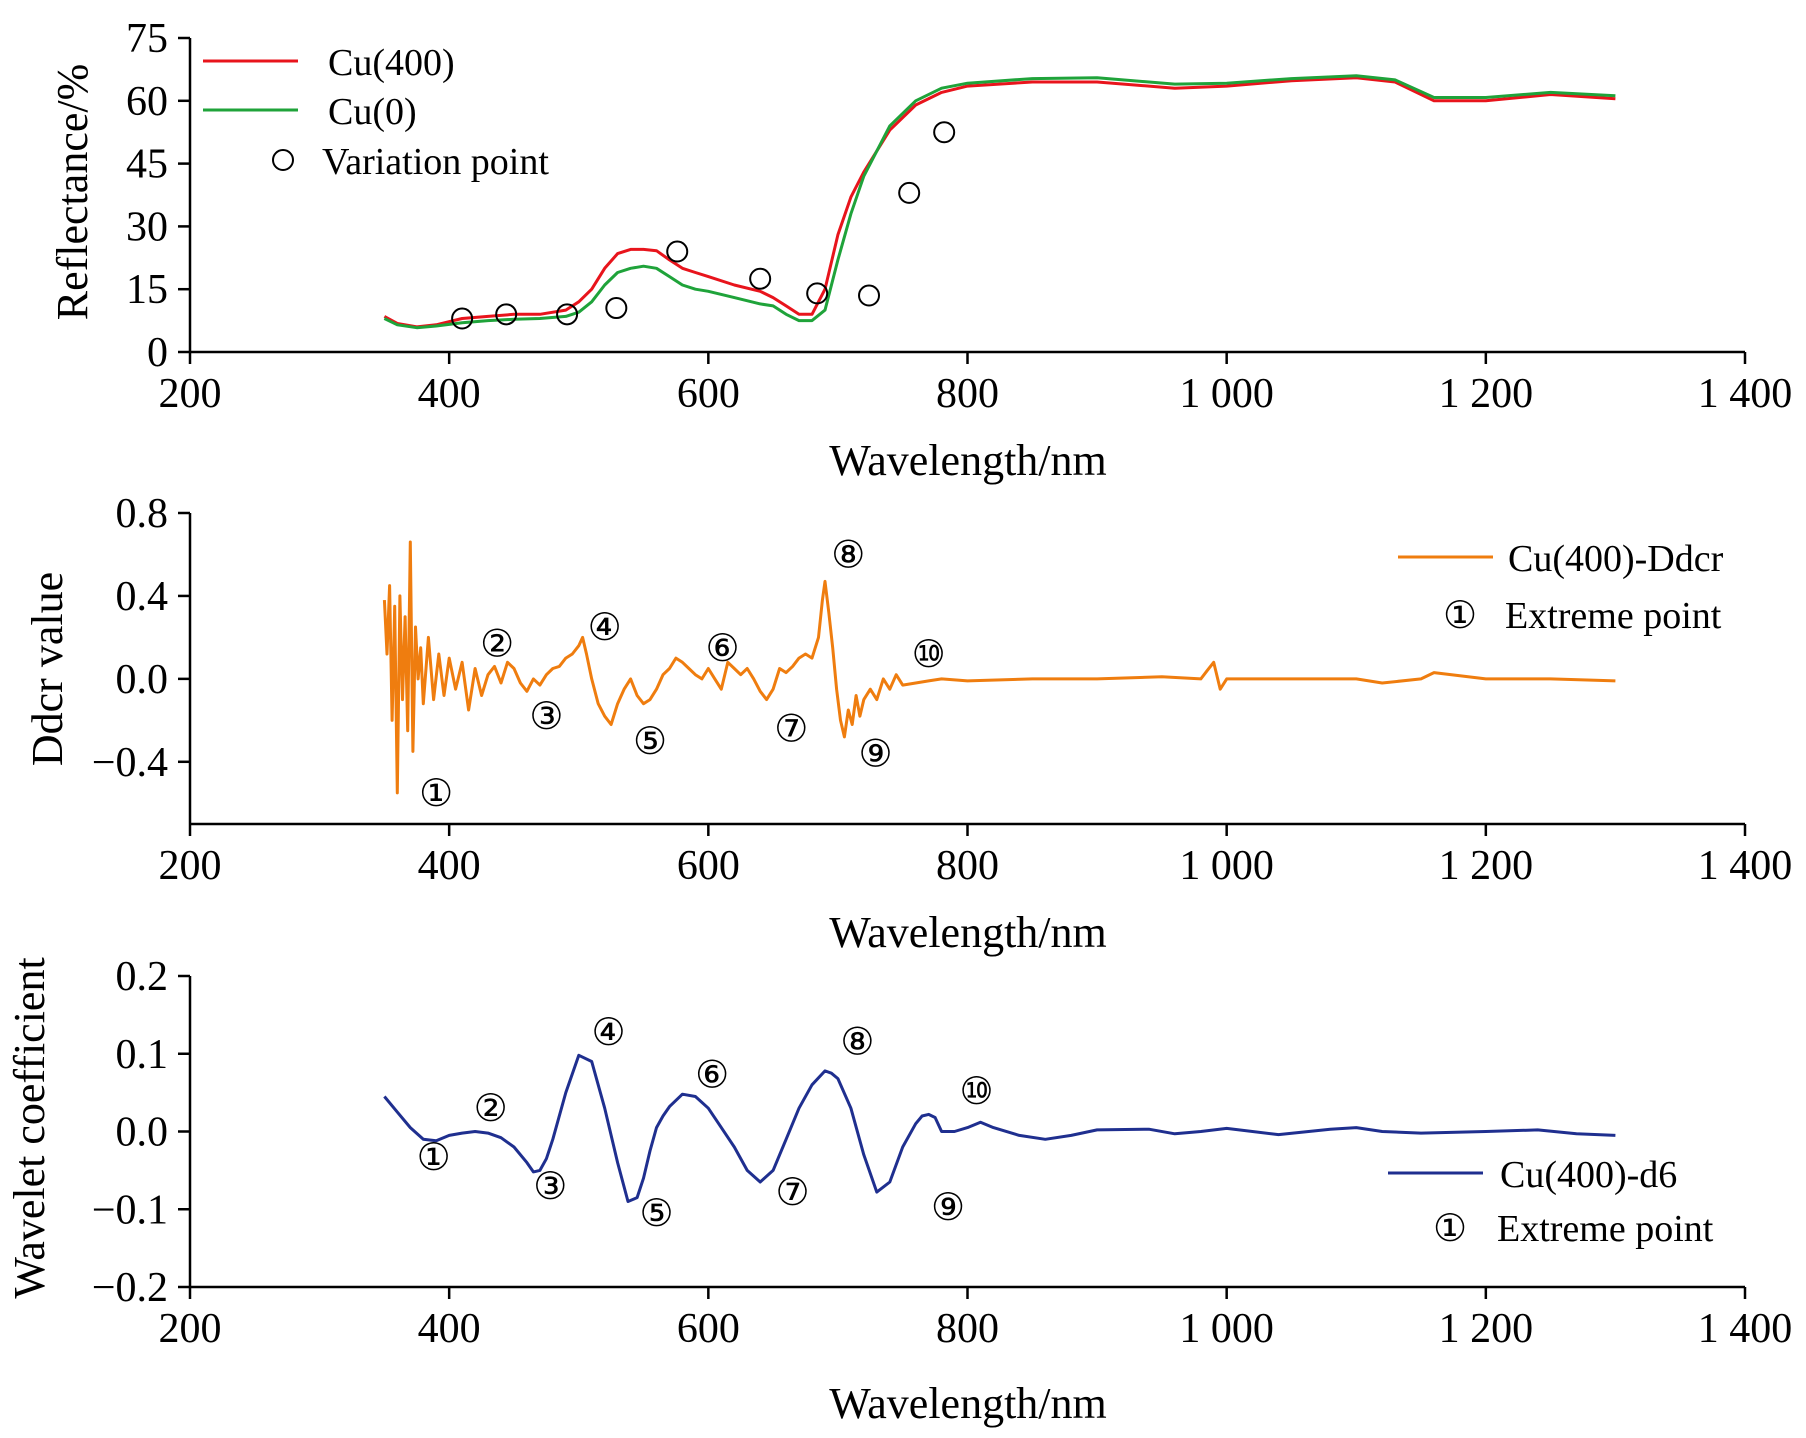 Image resolution: width=1806 pixels, height=1438 pixels. Describe the element at coordinates (147, 165) in the screenshot. I see `reflectance-y-tick-label: 45` at that location.